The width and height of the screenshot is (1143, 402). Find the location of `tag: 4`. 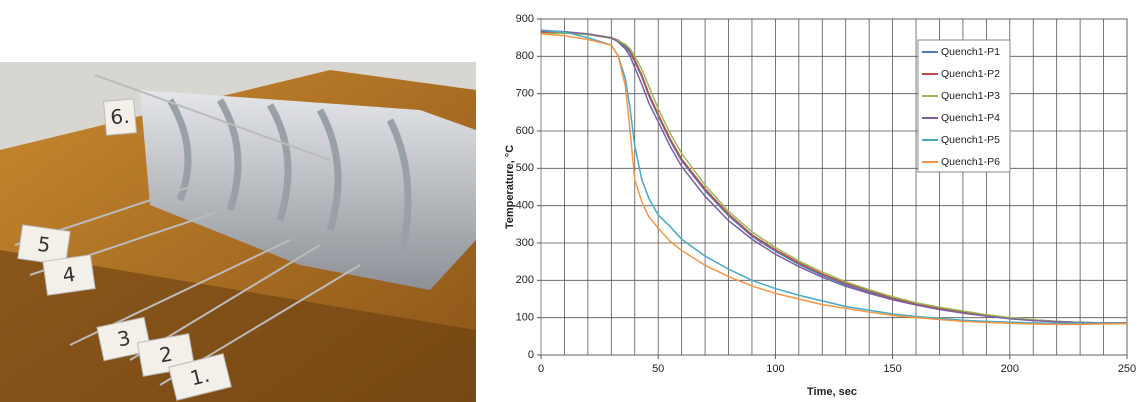

tag: 4 is located at coordinates (69, 275).